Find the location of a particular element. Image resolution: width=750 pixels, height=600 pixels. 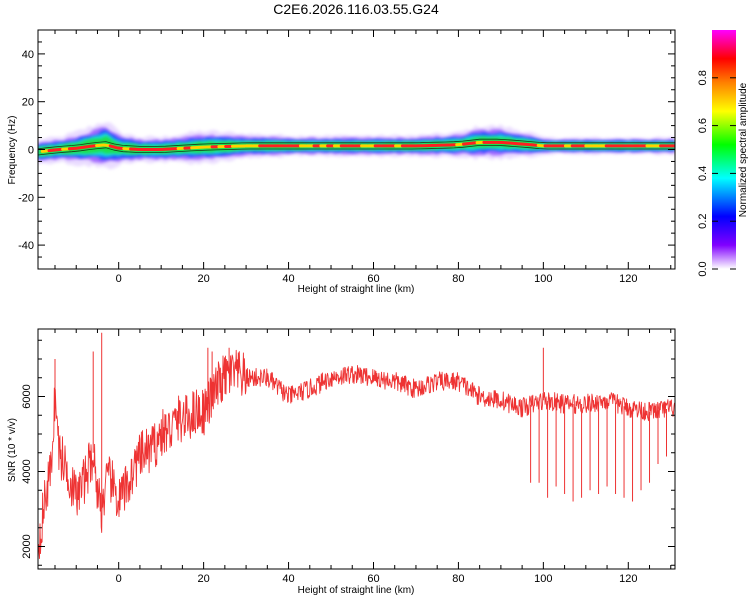

y-tick-label: 6000 is located at coordinates (27, 396).